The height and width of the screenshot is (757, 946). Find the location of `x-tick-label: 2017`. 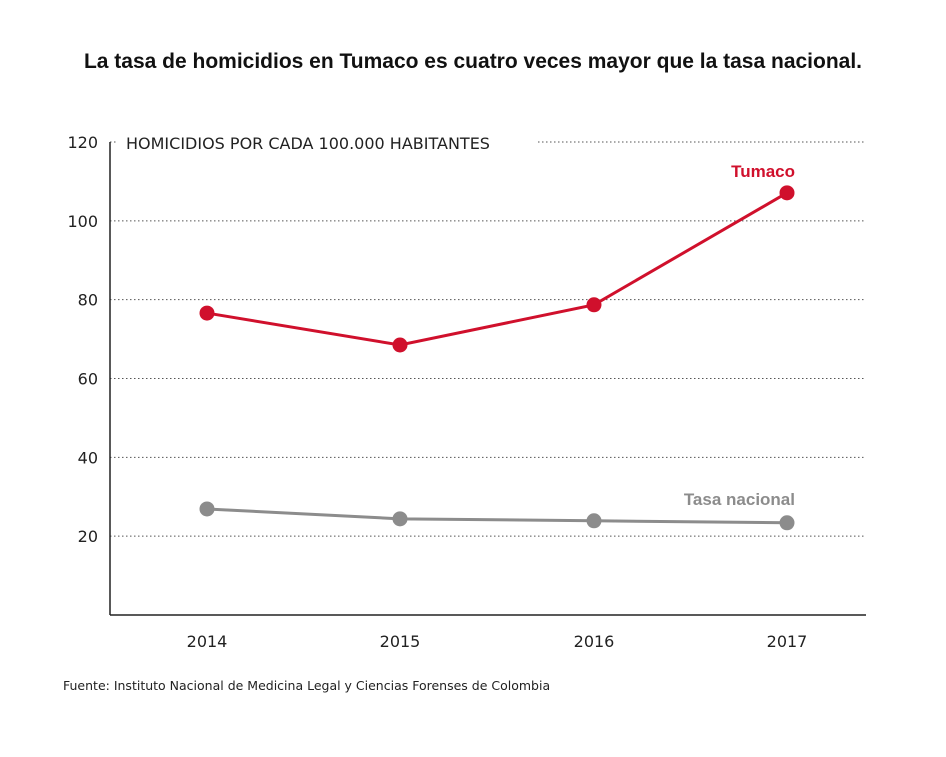

x-tick-label: 2017 is located at coordinates (787, 641).